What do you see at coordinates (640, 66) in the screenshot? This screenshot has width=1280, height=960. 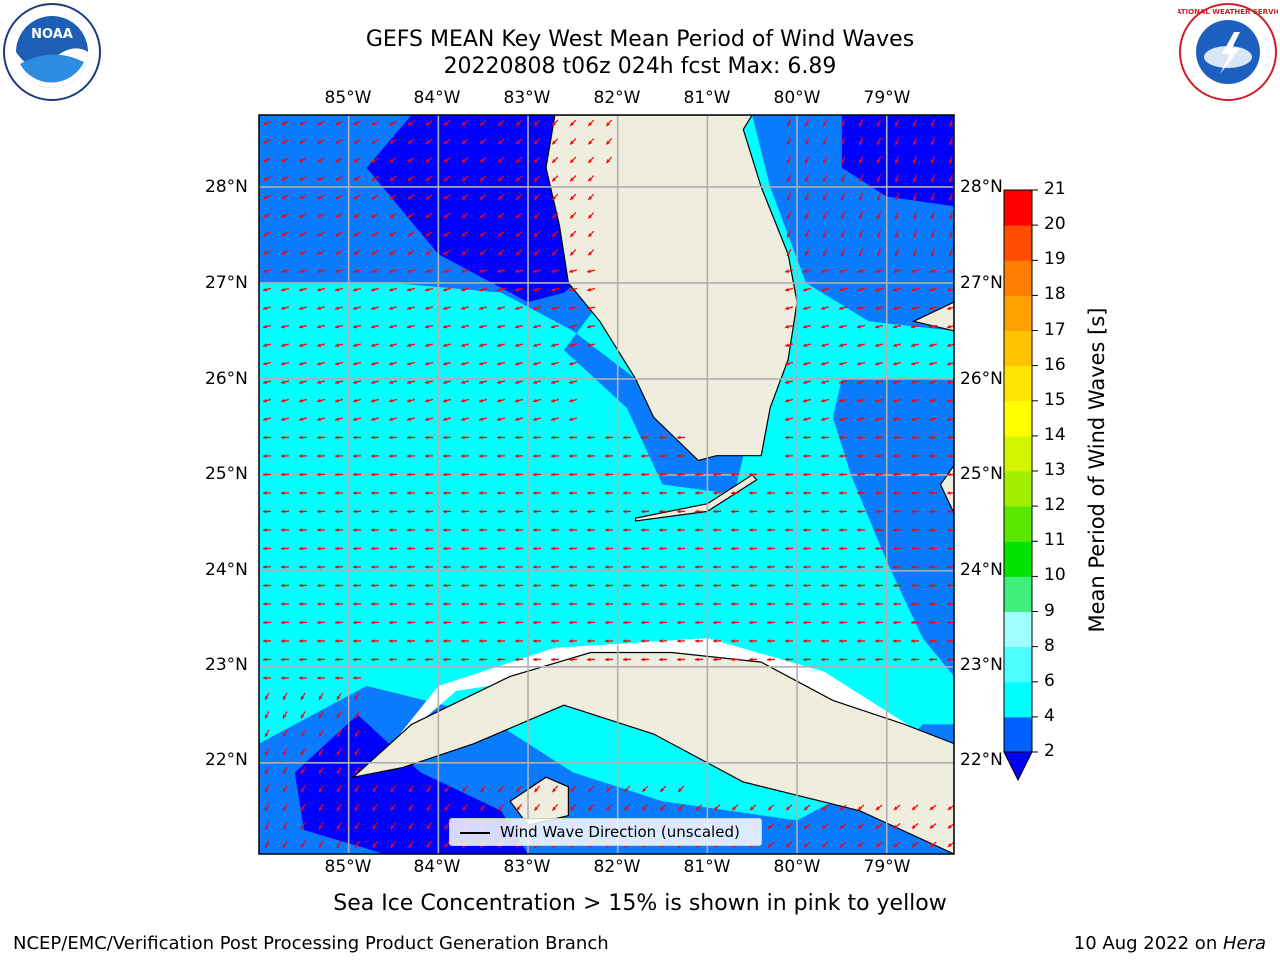 I see `chart-title-line2: 20220808 t06z 024h fcst Max: 6.89` at bounding box center [640, 66].